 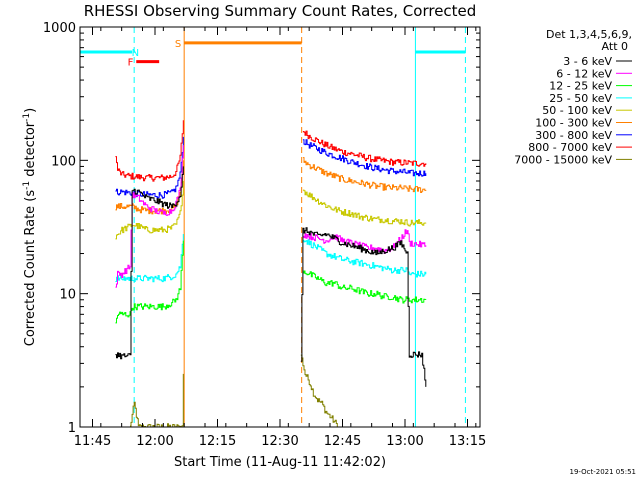 What do you see at coordinates (577, 110) in the screenshot?
I see `legend-label-4: 50 - 100 keV` at bounding box center [577, 110].